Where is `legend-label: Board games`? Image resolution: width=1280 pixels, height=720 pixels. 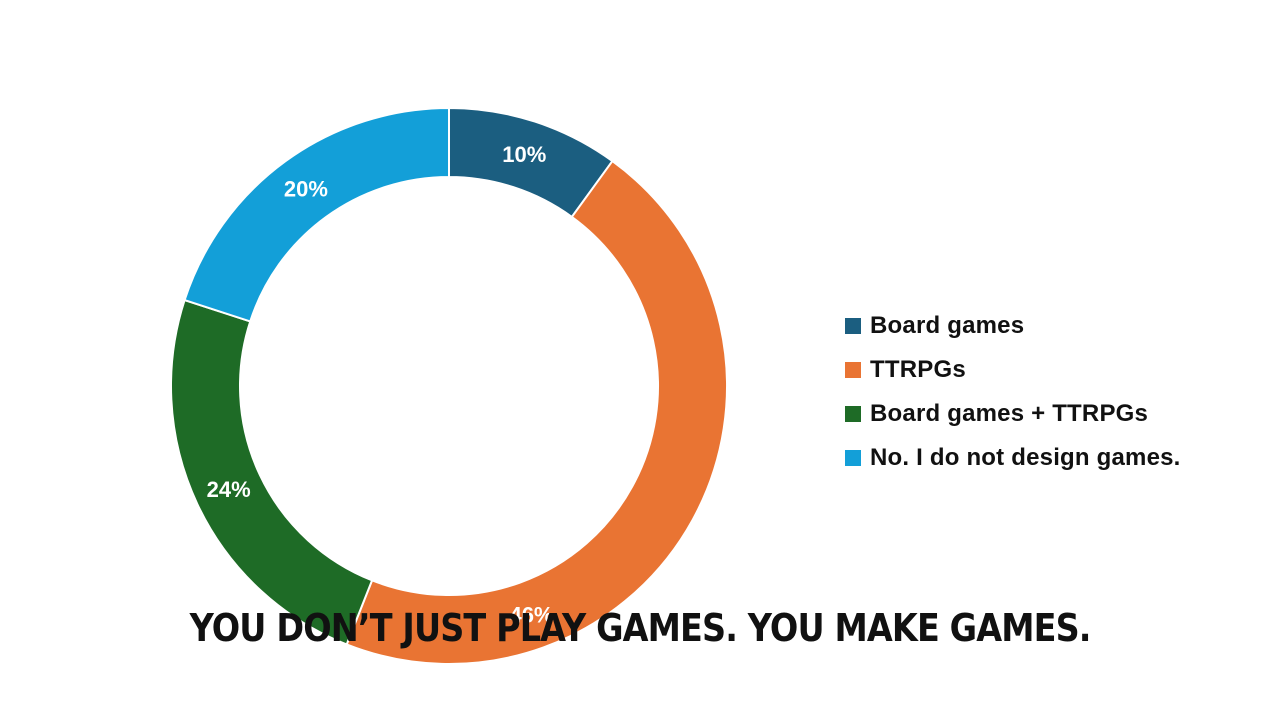 legend-label: Board games is located at coordinates (947, 325).